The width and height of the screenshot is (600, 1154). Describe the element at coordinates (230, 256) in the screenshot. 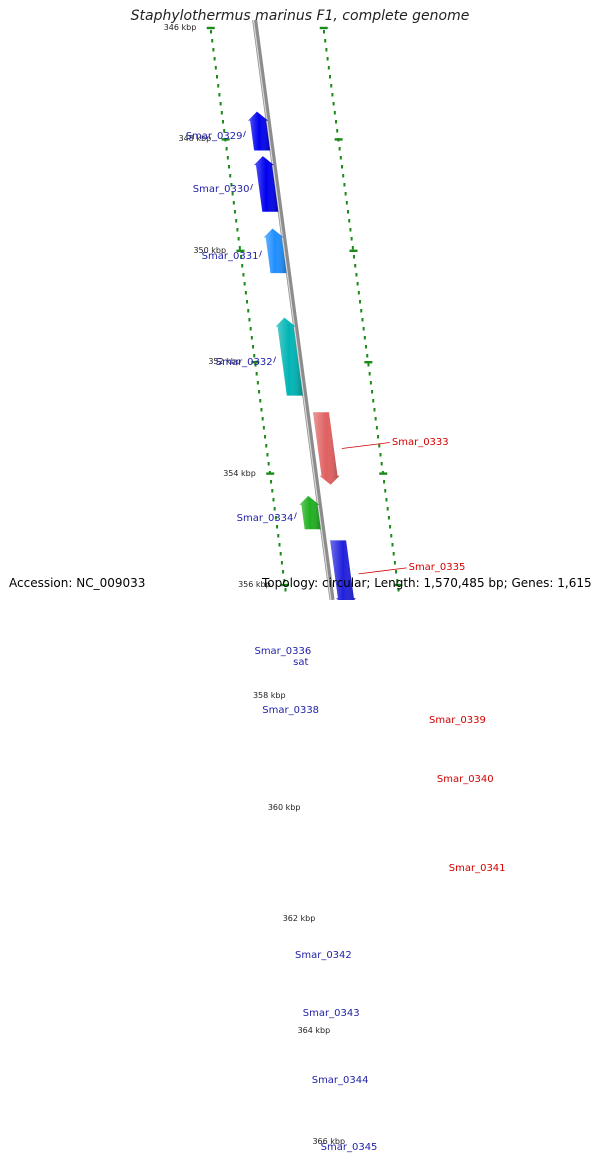

I see `gene-label: Smar_0331` at that location.